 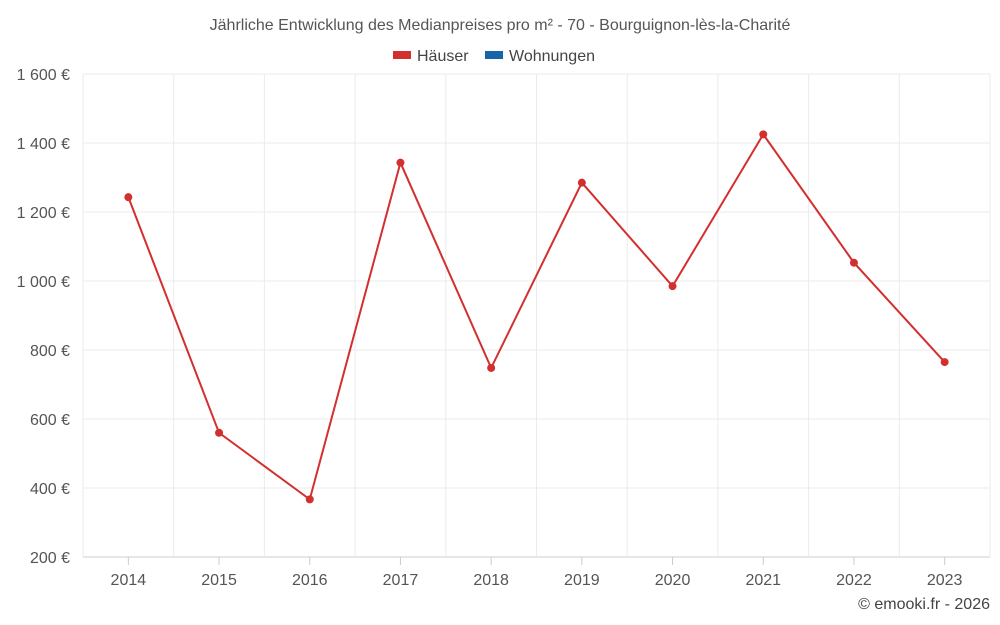 What do you see at coordinates (945, 580) in the screenshot?
I see `x-tick-label: 2023` at bounding box center [945, 580].